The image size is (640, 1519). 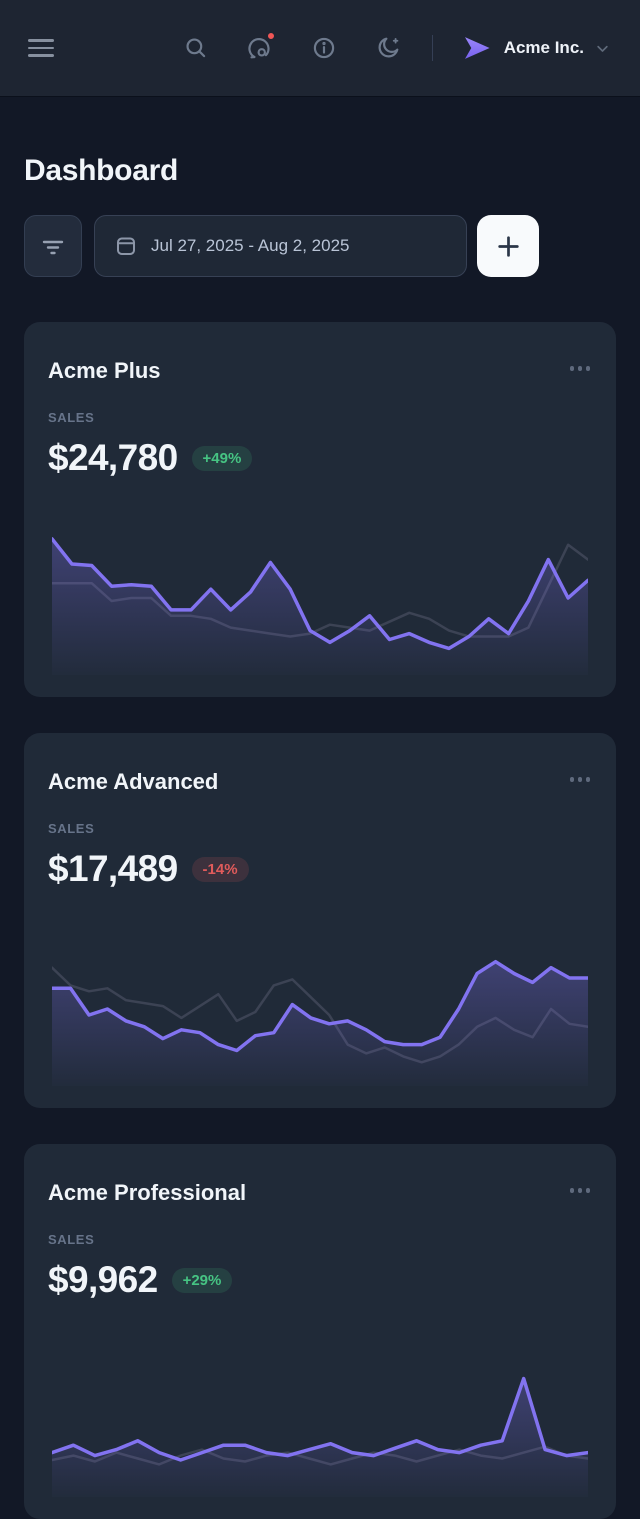 I want to click on search-button, so click(x=196, y=48).